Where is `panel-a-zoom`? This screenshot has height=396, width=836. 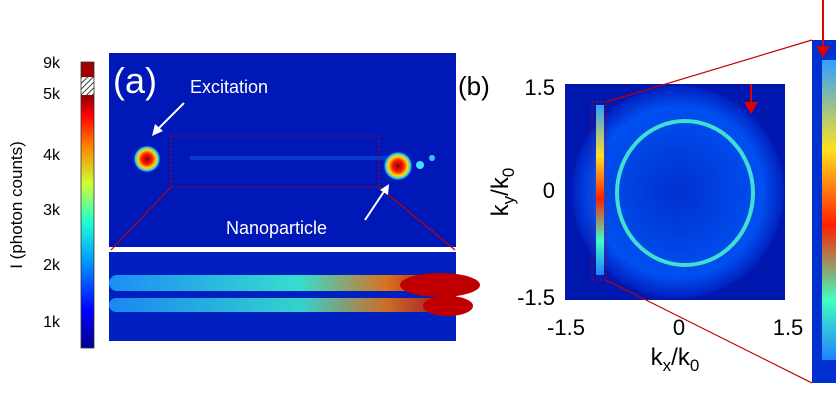
panel-a-zoom is located at coordinates (294, 296).